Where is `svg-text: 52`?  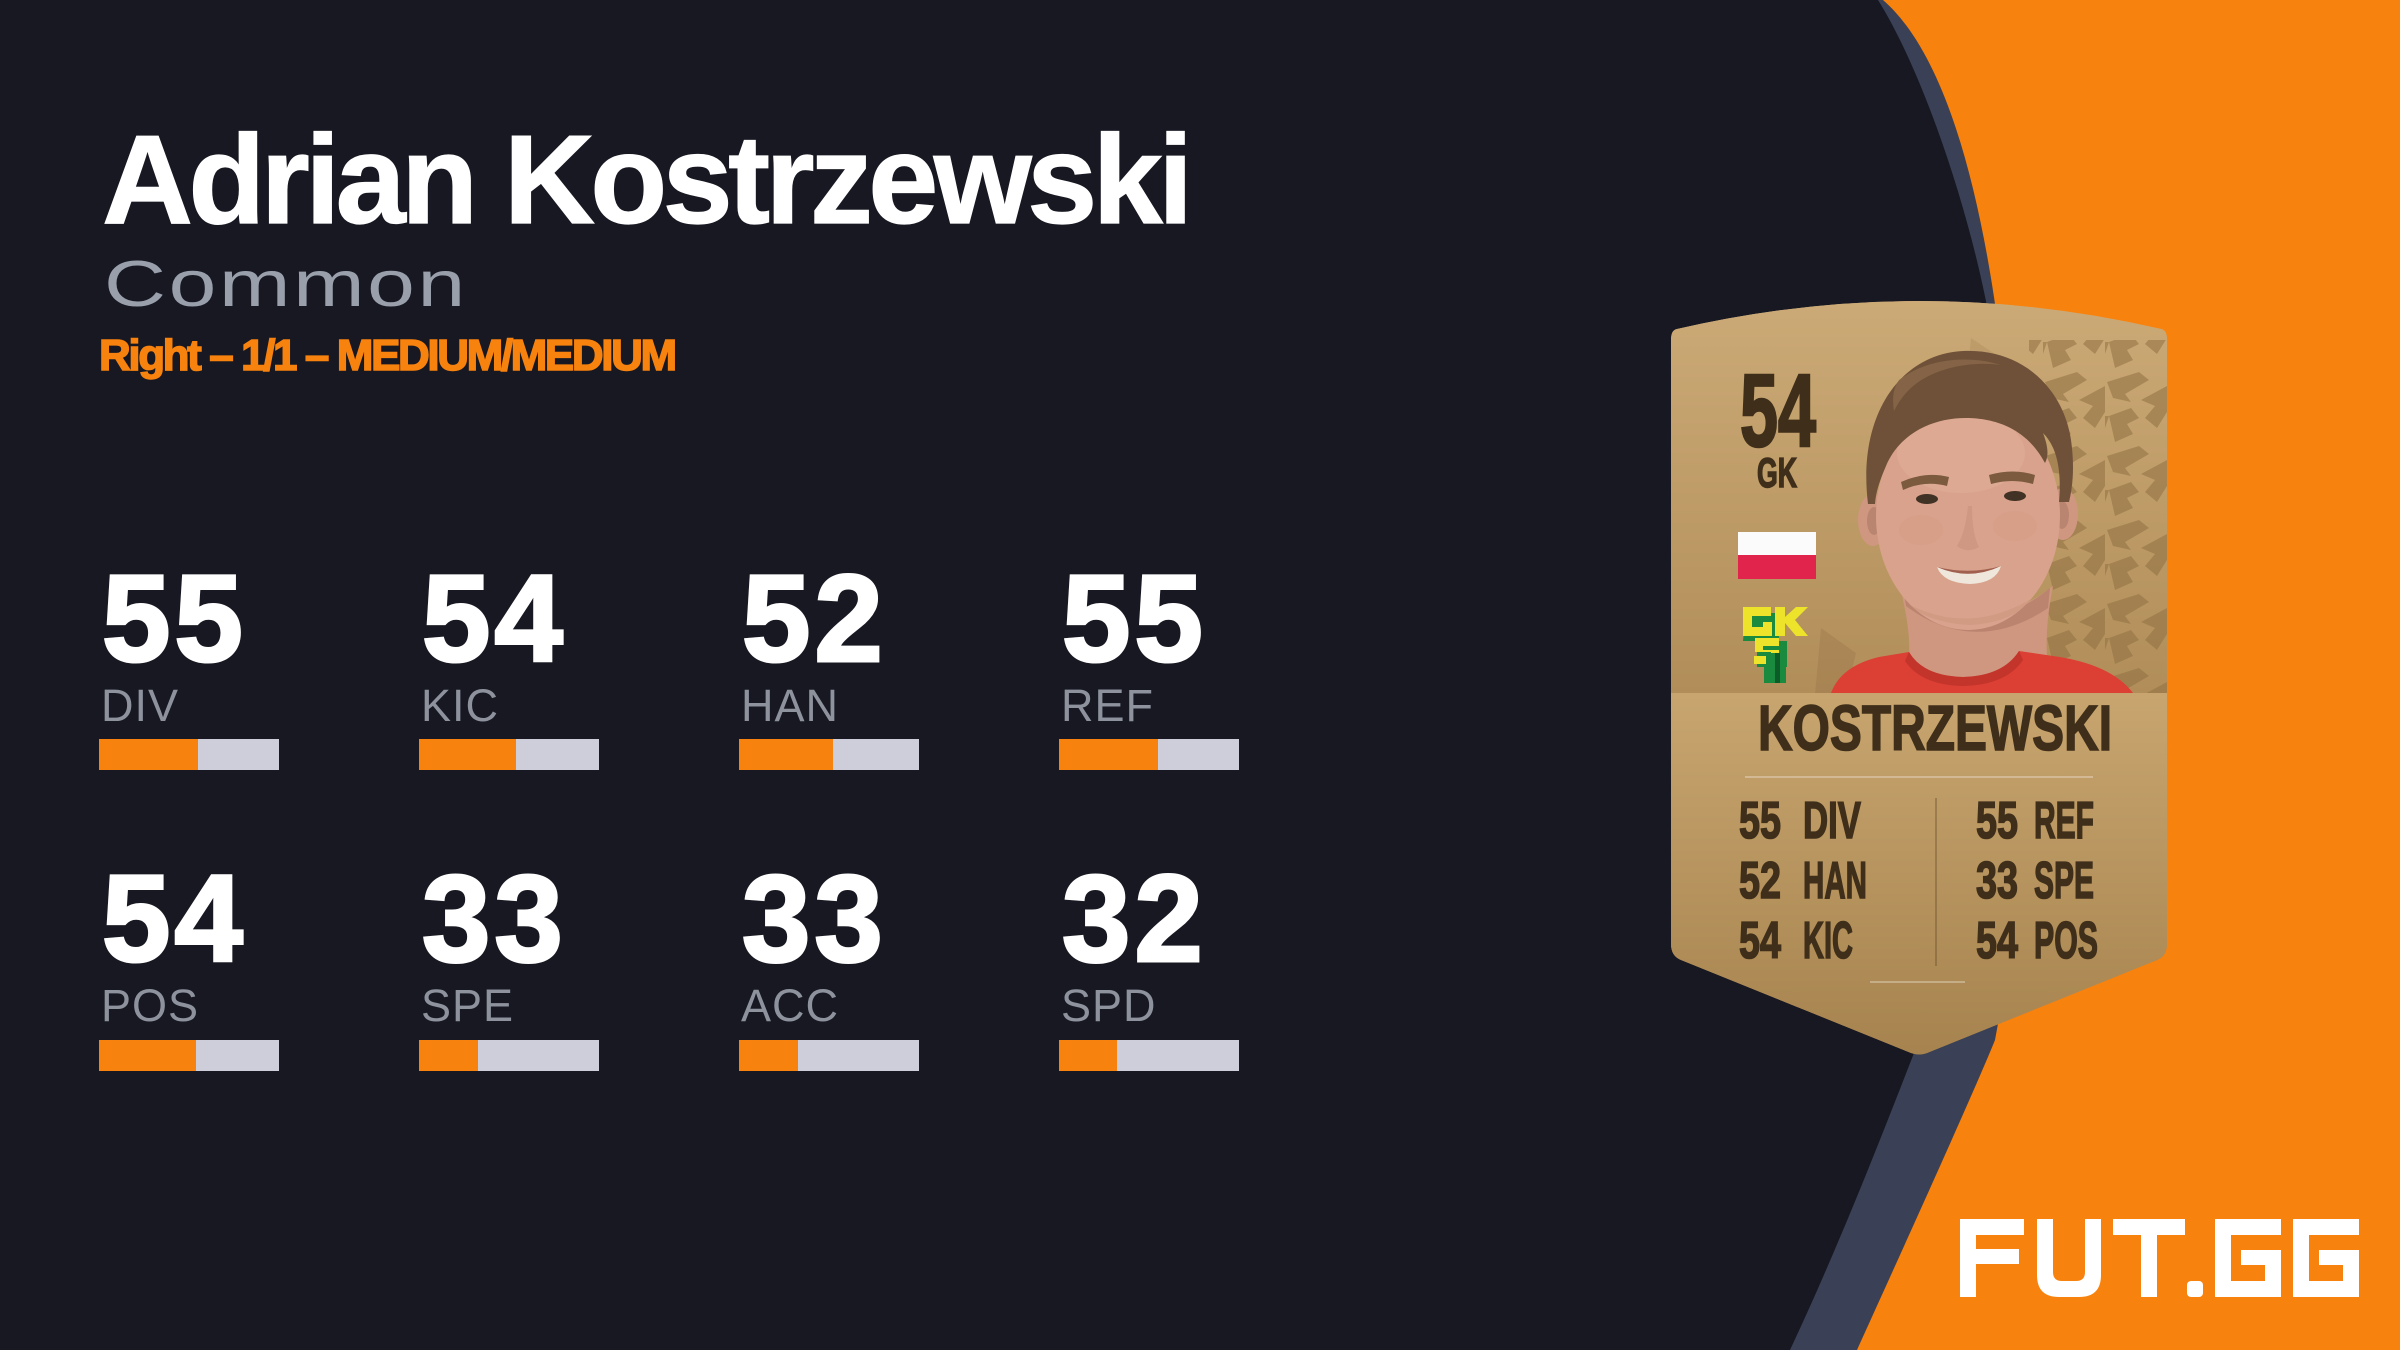
svg-text: 52 is located at coordinates (1760, 881).